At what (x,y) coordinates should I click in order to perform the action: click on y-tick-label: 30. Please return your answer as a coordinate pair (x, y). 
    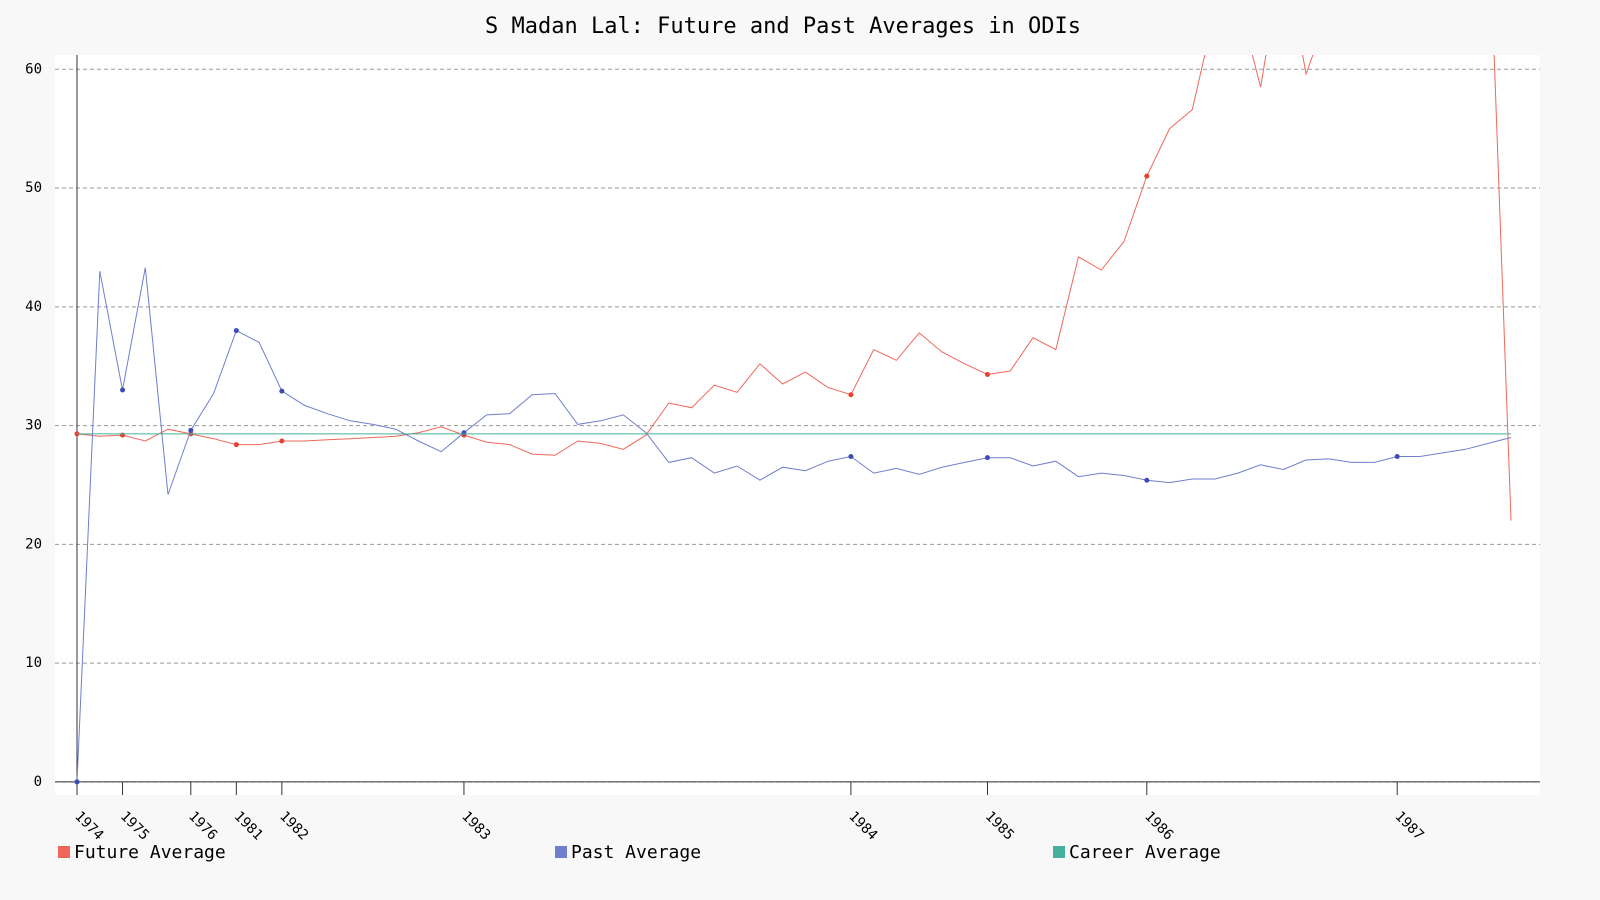
    Looking at the image, I should click on (33, 426).